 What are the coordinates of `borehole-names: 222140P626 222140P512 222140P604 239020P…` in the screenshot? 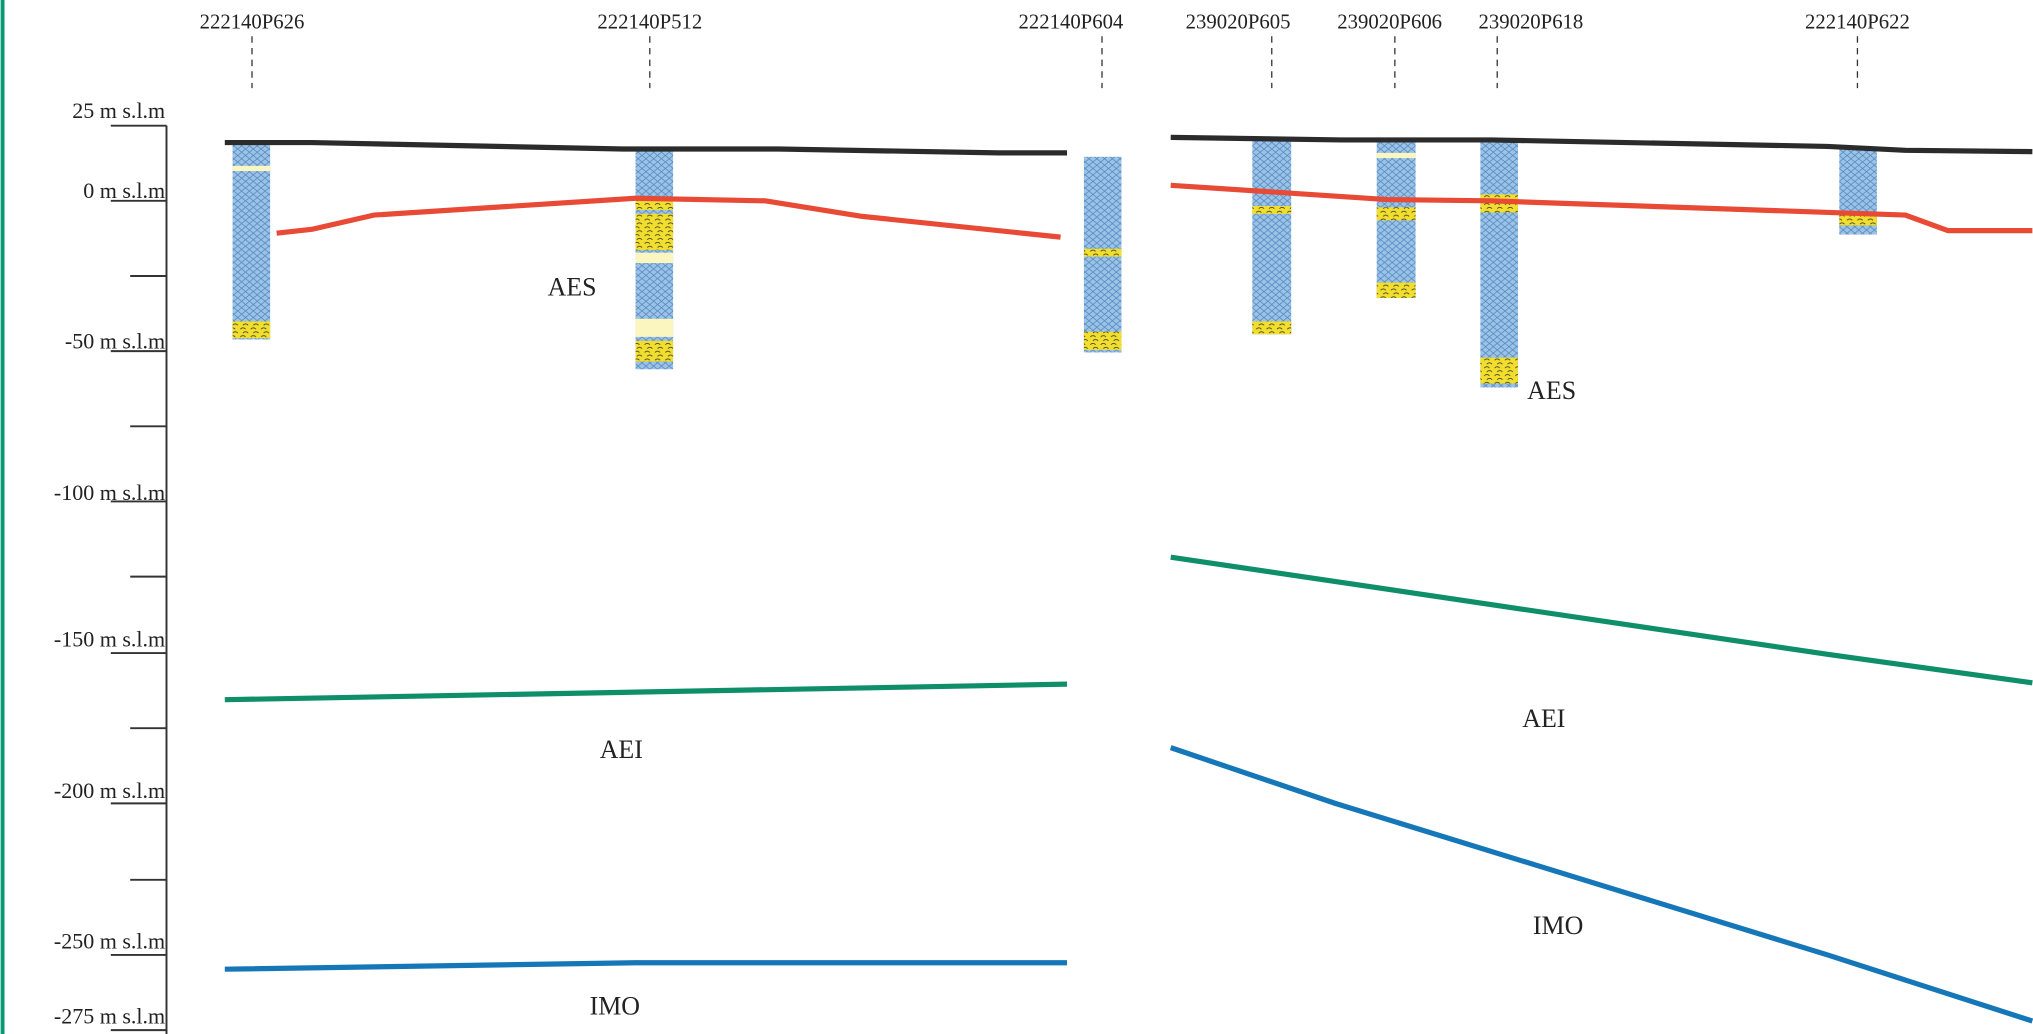 It's located at (1055, 50).